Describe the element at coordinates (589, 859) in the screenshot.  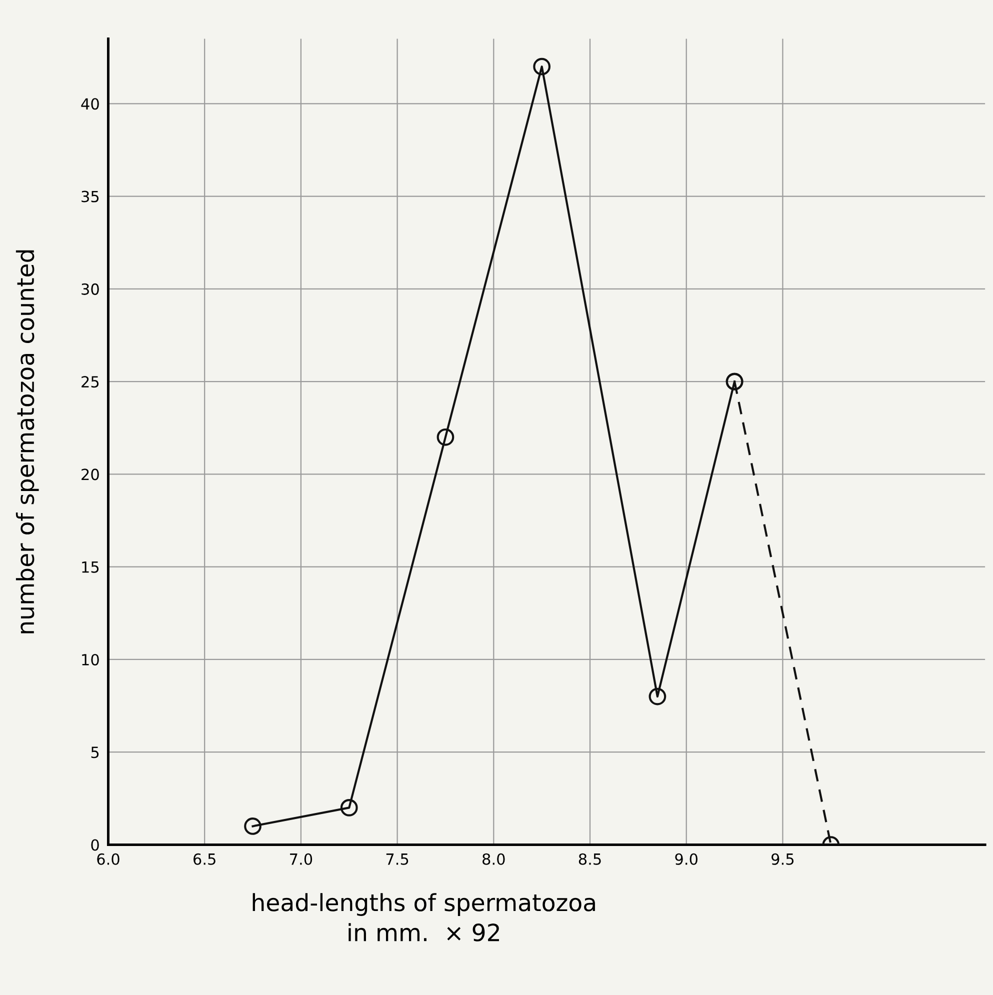
I see `x-tick-label: 8.5` at that location.